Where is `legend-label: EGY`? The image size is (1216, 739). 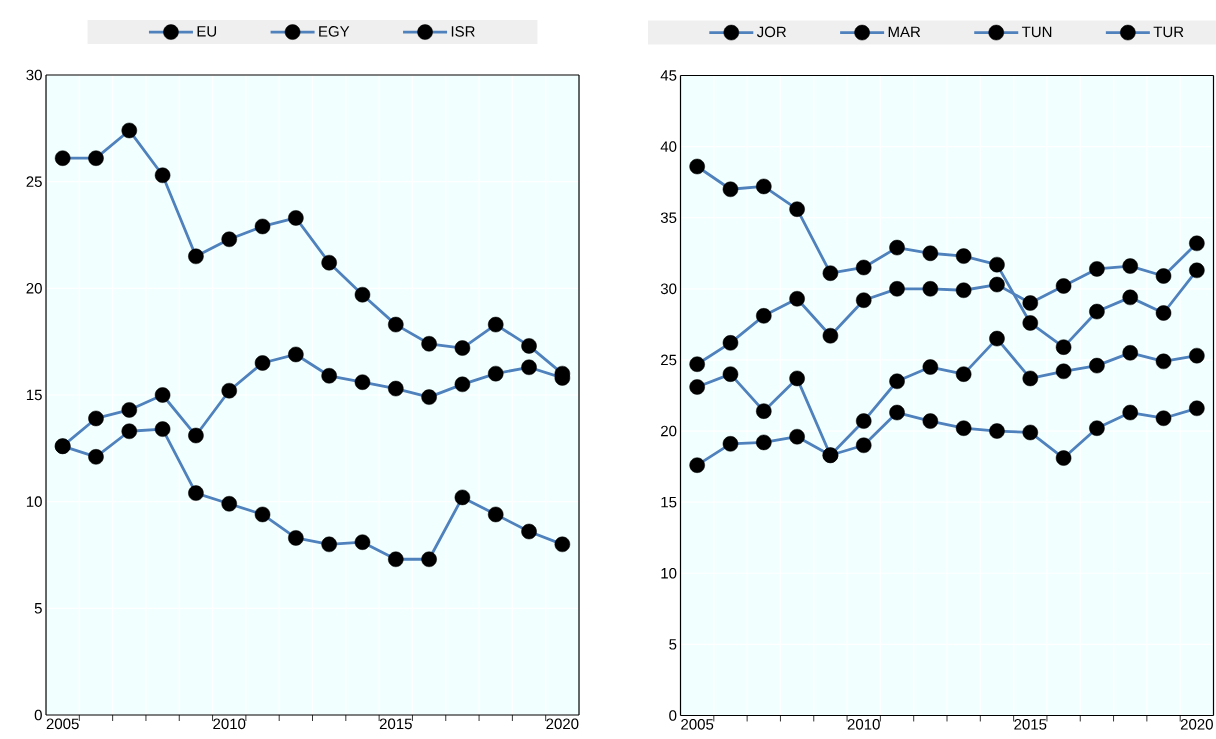 legend-label: EGY is located at coordinates (334, 31).